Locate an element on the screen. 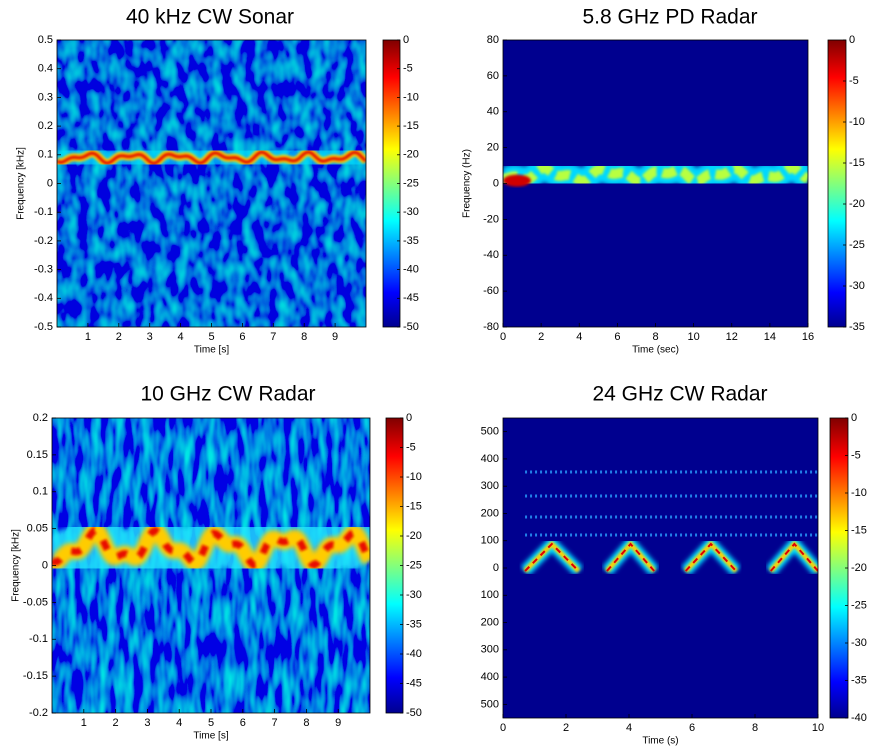 This screenshot has width=881, height=753. y-tick-label: -0.4 is located at coordinates (43, 298).